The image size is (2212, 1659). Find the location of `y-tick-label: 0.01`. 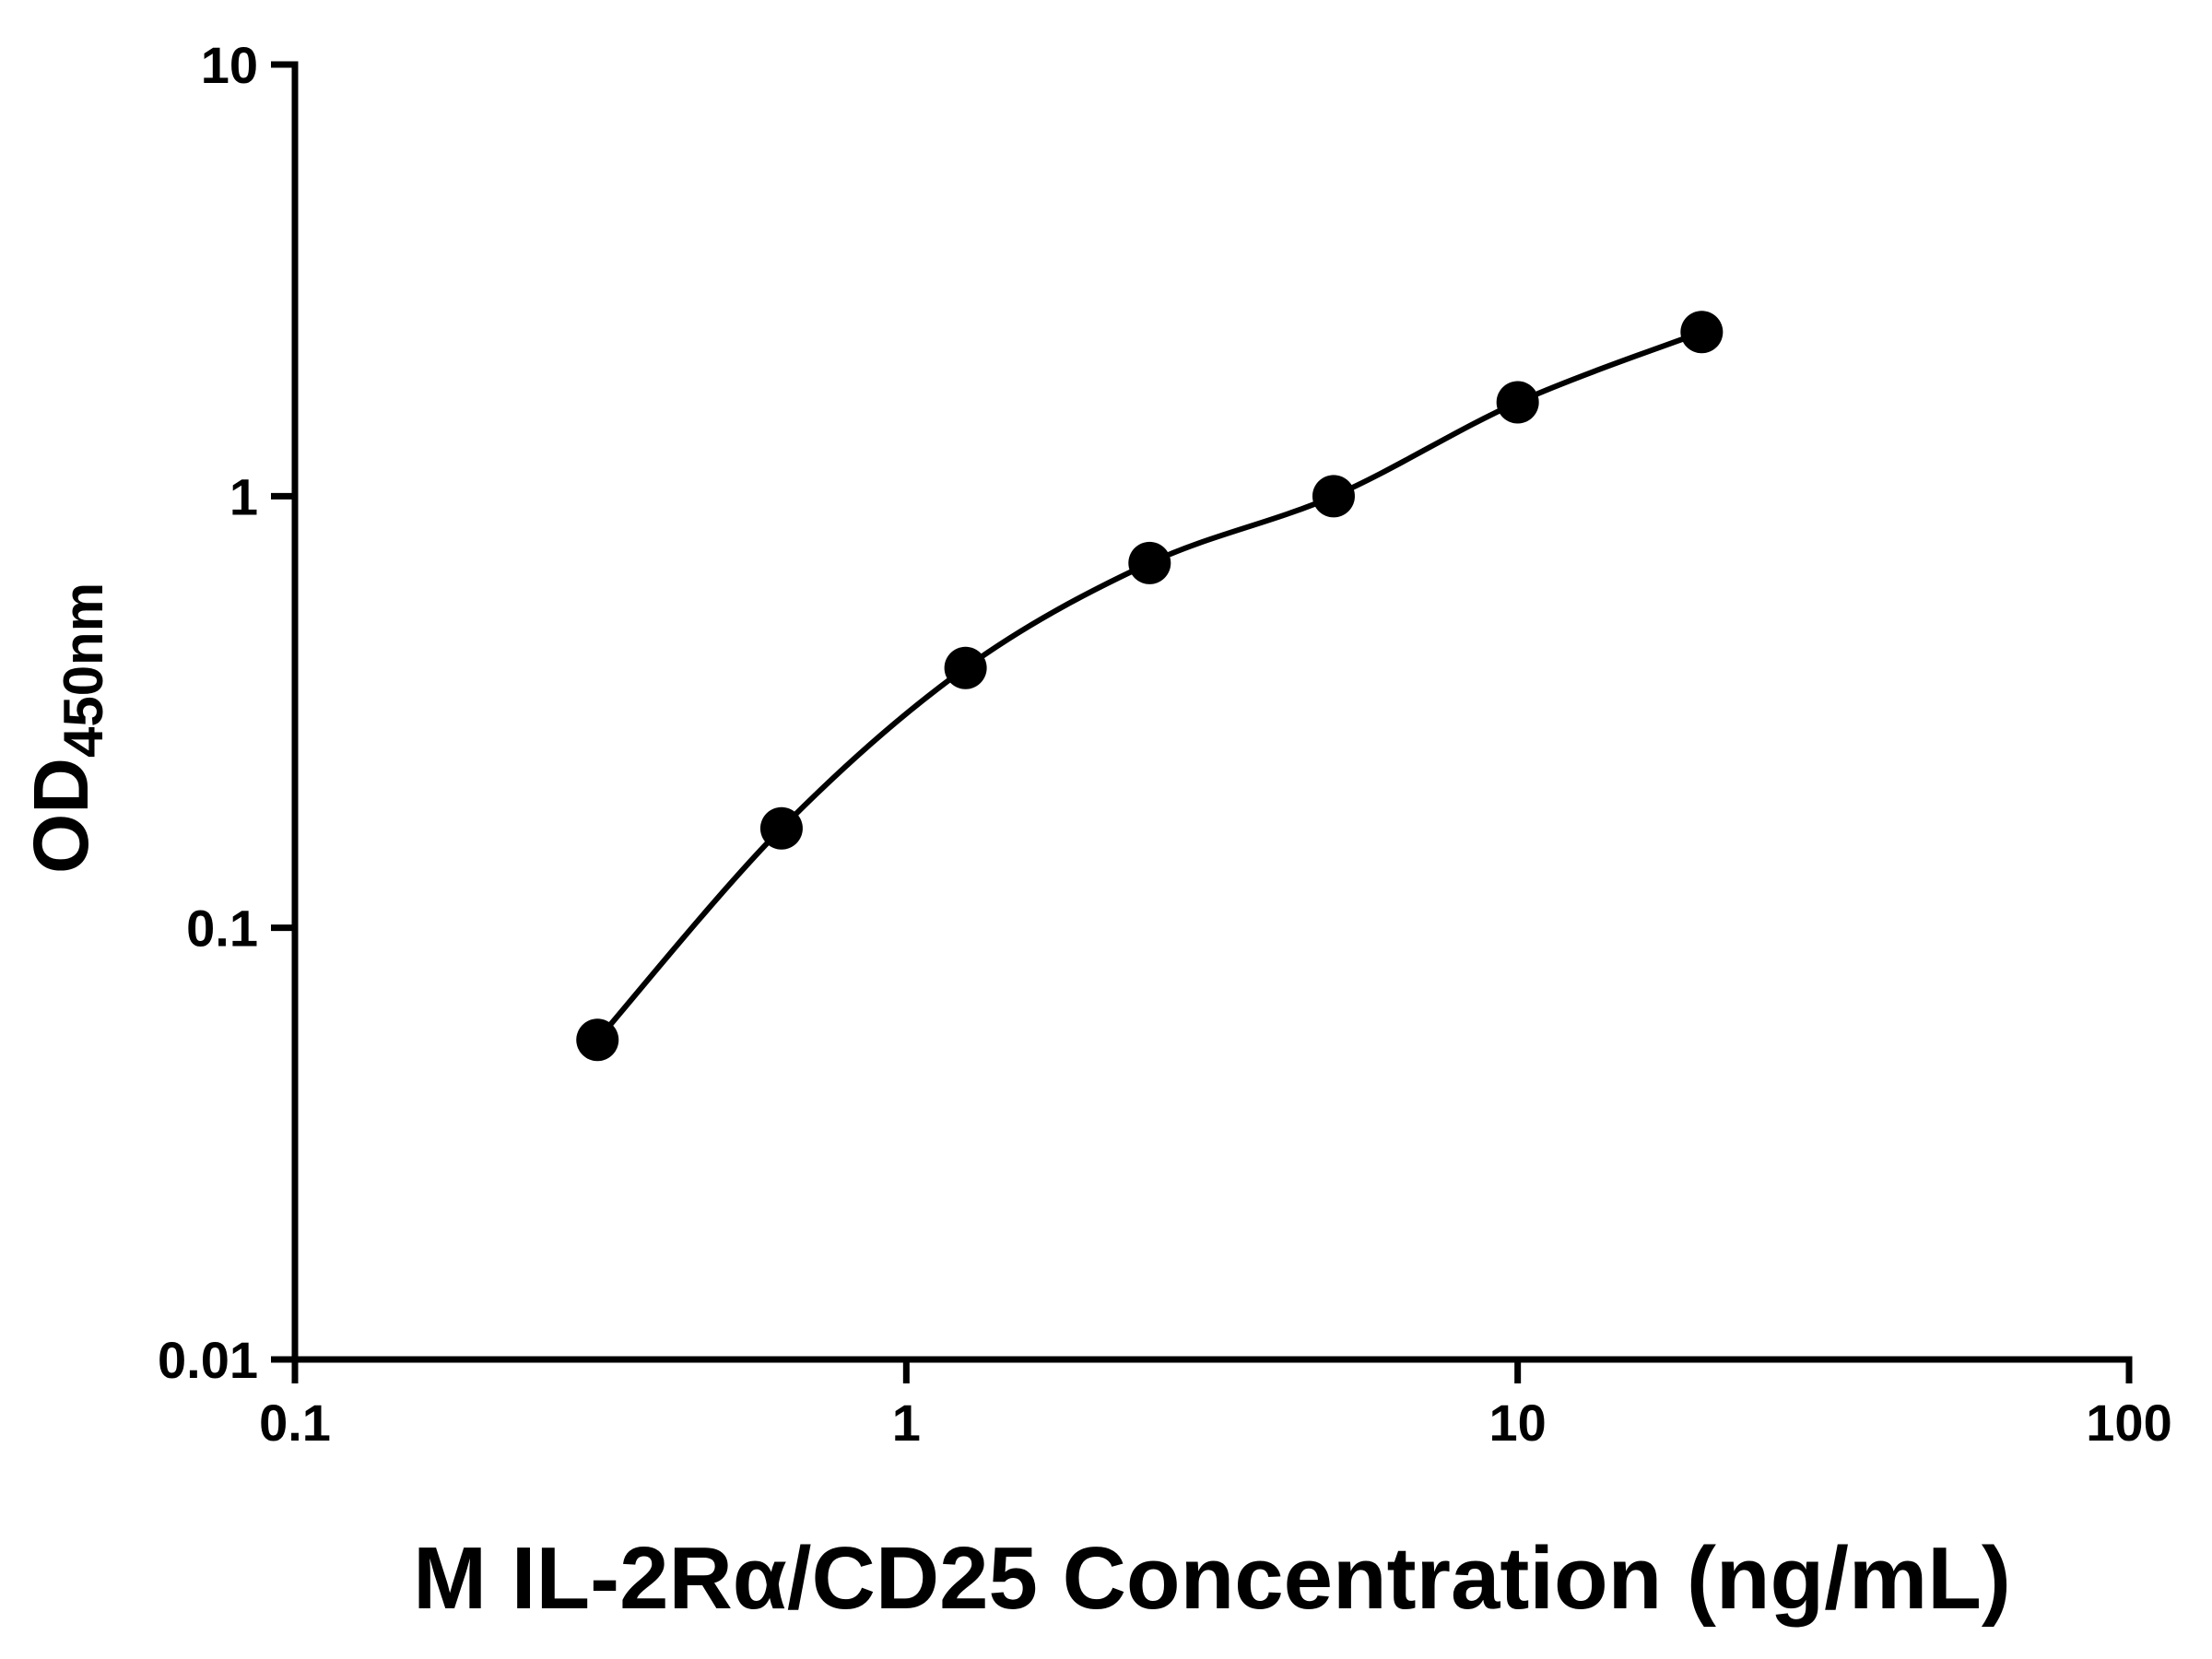

y-tick-label: 0.01 is located at coordinates (208, 1360).